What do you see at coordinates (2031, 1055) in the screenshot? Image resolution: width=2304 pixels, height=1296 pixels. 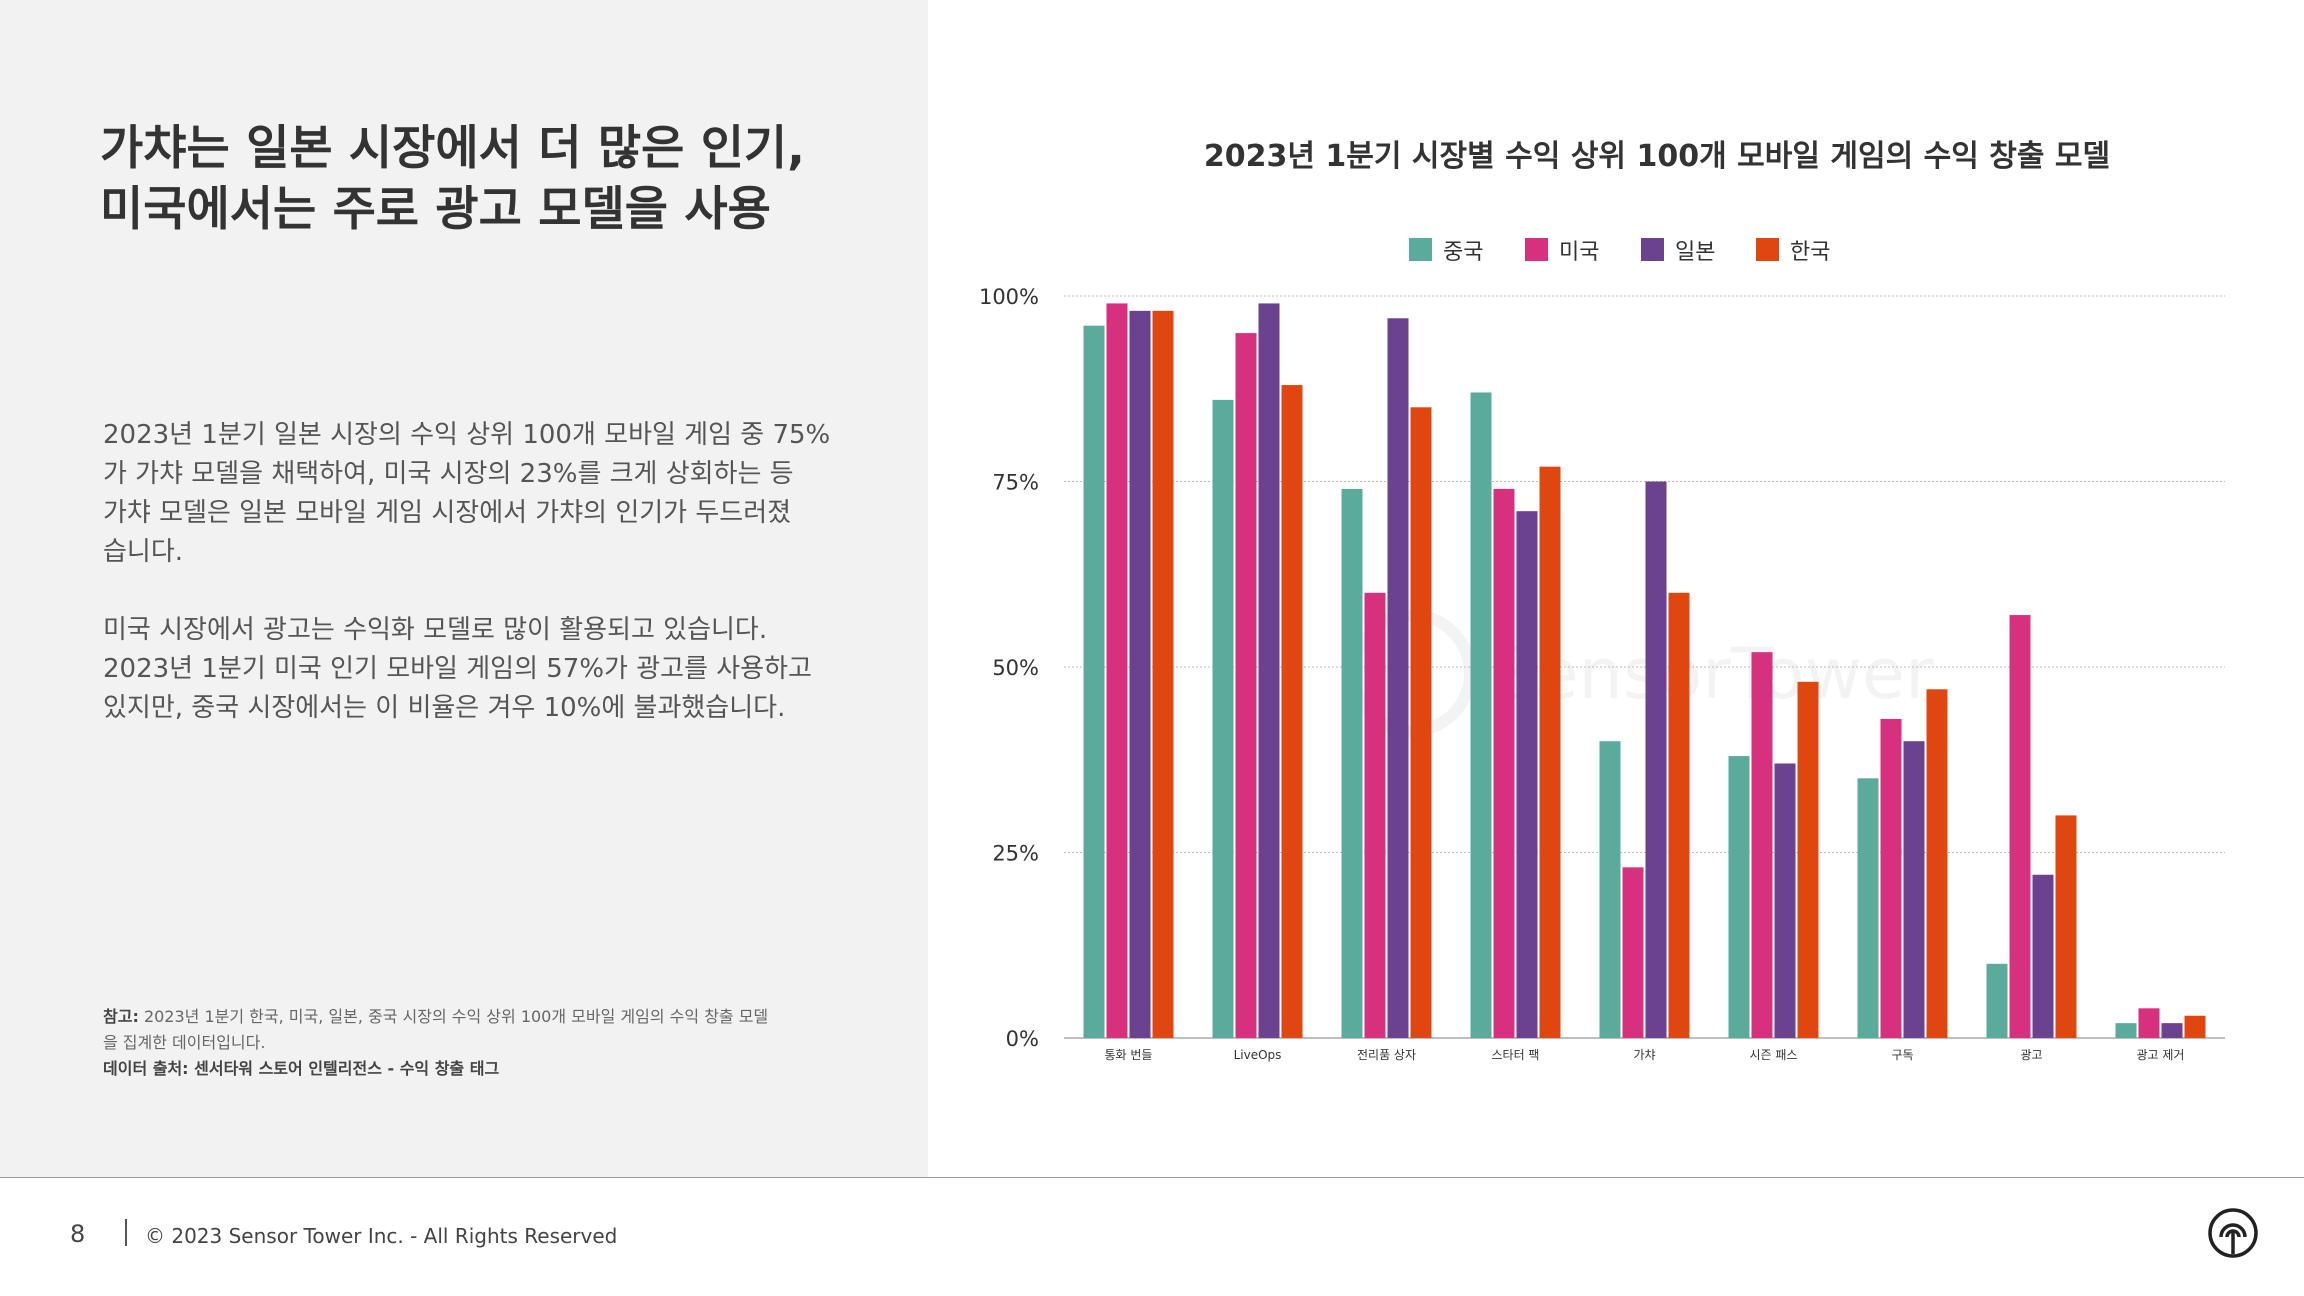 I see `x-tick-label: 광고` at bounding box center [2031, 1055].